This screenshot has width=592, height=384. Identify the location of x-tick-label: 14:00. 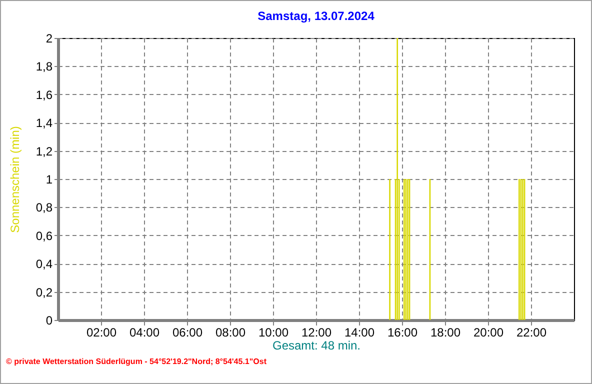
(359, 333).